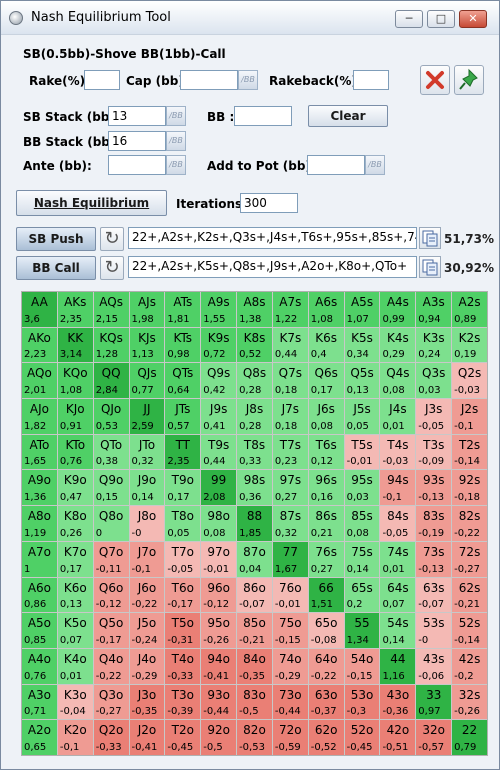 The width and height of the screenshot is (500, 770). I want to click on close-button: ✕, so click(473, 19).